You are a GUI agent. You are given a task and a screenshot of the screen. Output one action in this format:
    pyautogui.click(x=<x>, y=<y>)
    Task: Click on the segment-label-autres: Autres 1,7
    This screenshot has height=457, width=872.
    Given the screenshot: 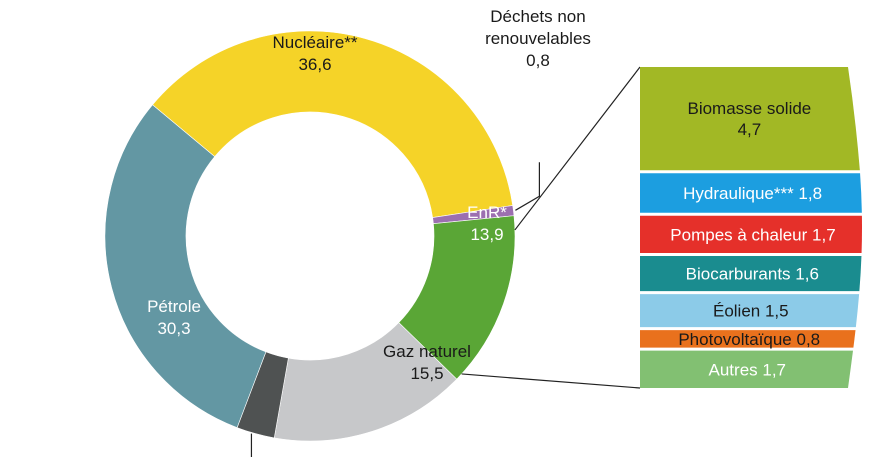 What is the action you would take?
    pyautogui.click(x=748, y=369)
    